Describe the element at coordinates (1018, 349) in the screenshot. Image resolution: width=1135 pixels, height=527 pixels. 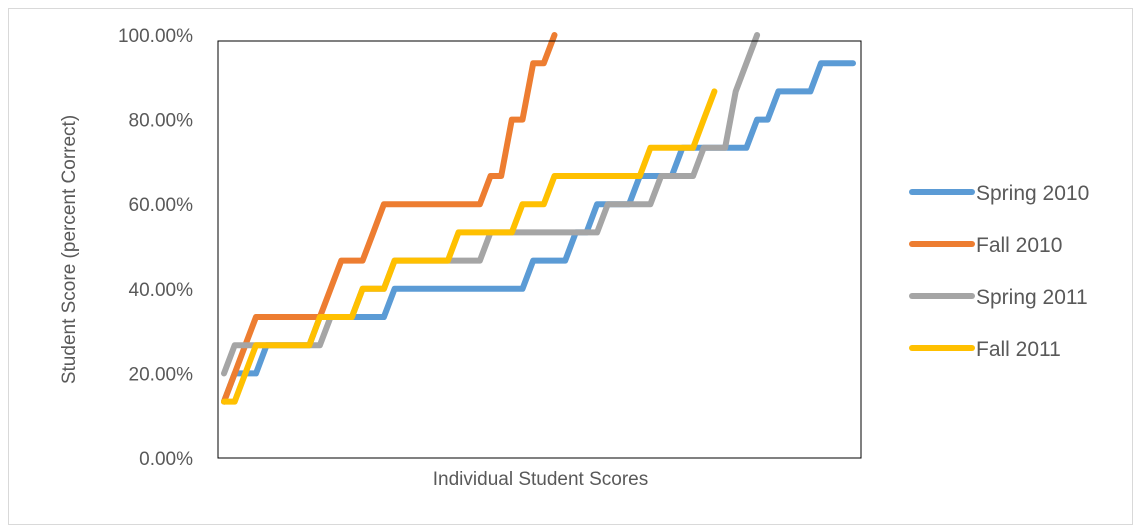
I see `legend-label: Fall 2011` at that location.